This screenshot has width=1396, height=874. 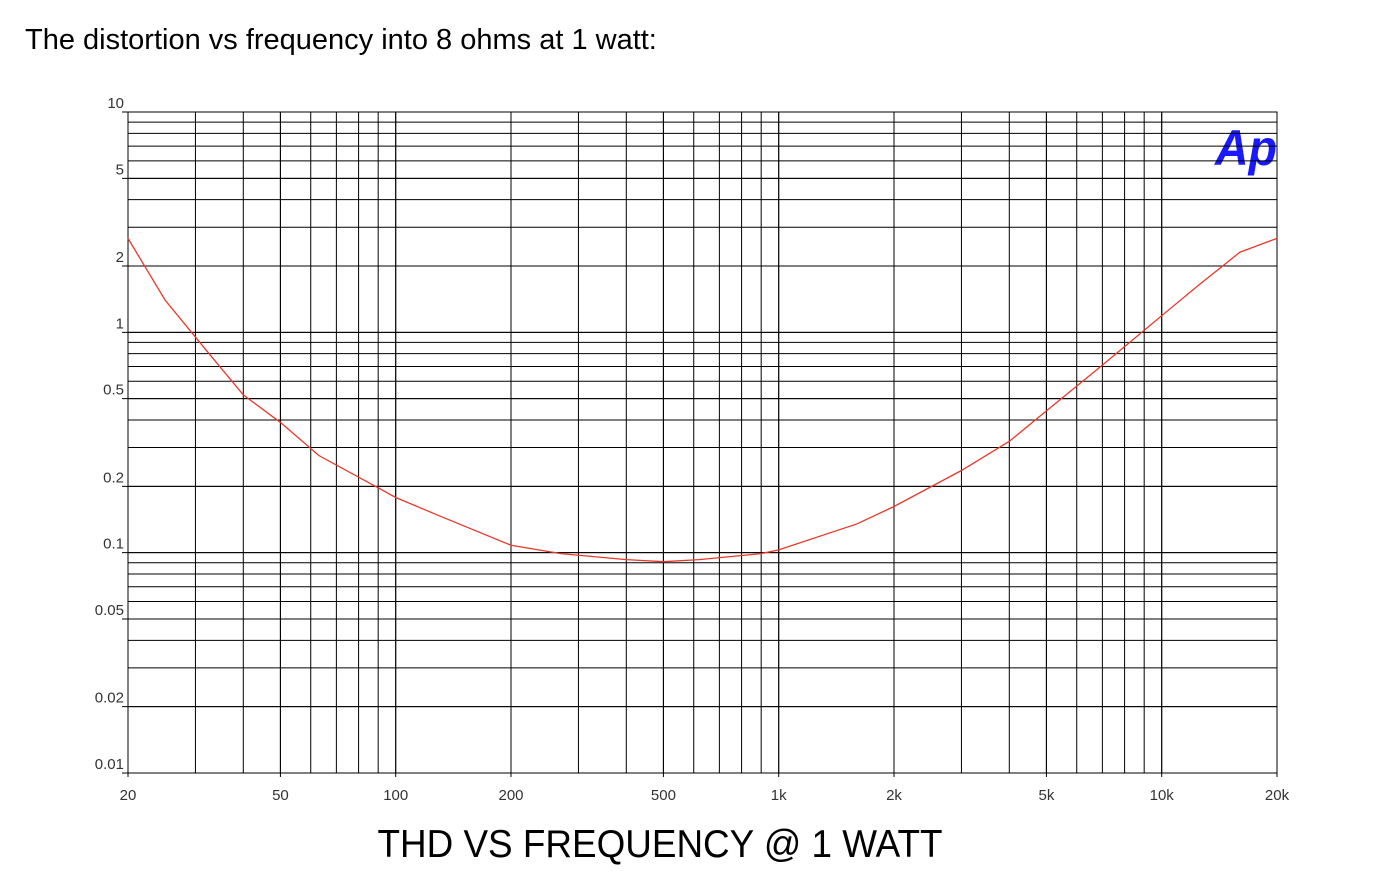 What do you see at coordinates (280, 795) in the screenshot?
I see `x-tick-label: 50` at bounding box center [280, 795].